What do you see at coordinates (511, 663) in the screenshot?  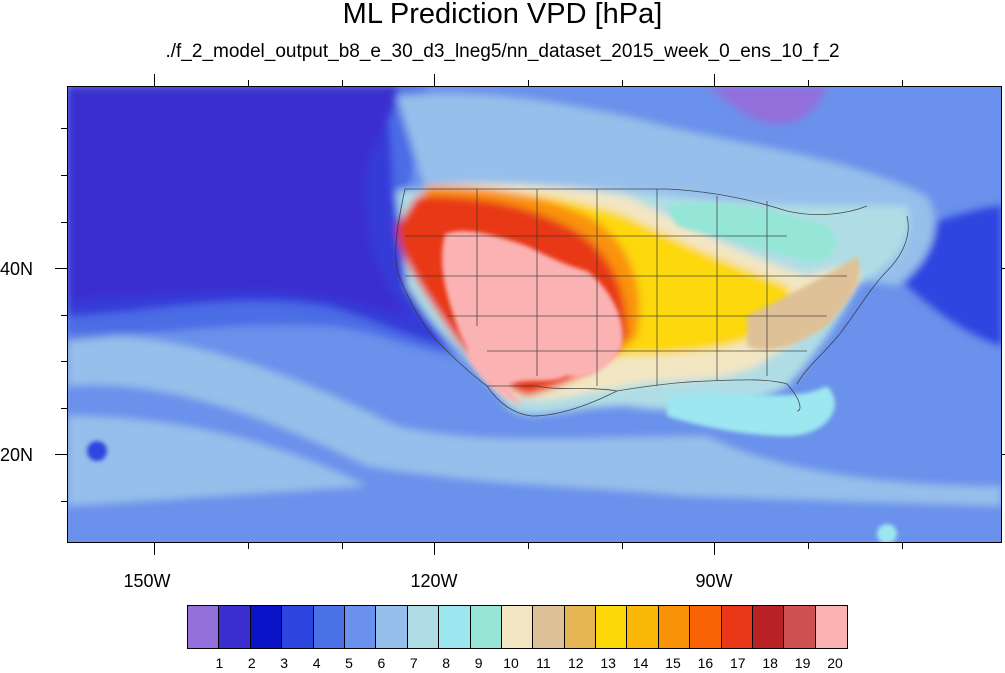 I see `colorbar-label: 10` at bounding box center [511, 663].